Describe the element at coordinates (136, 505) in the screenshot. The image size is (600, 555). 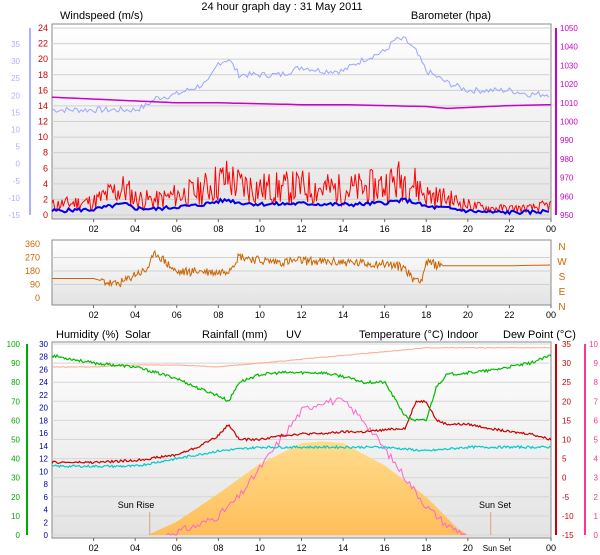
I see `sunrise-label: Sun Rise` at that location.